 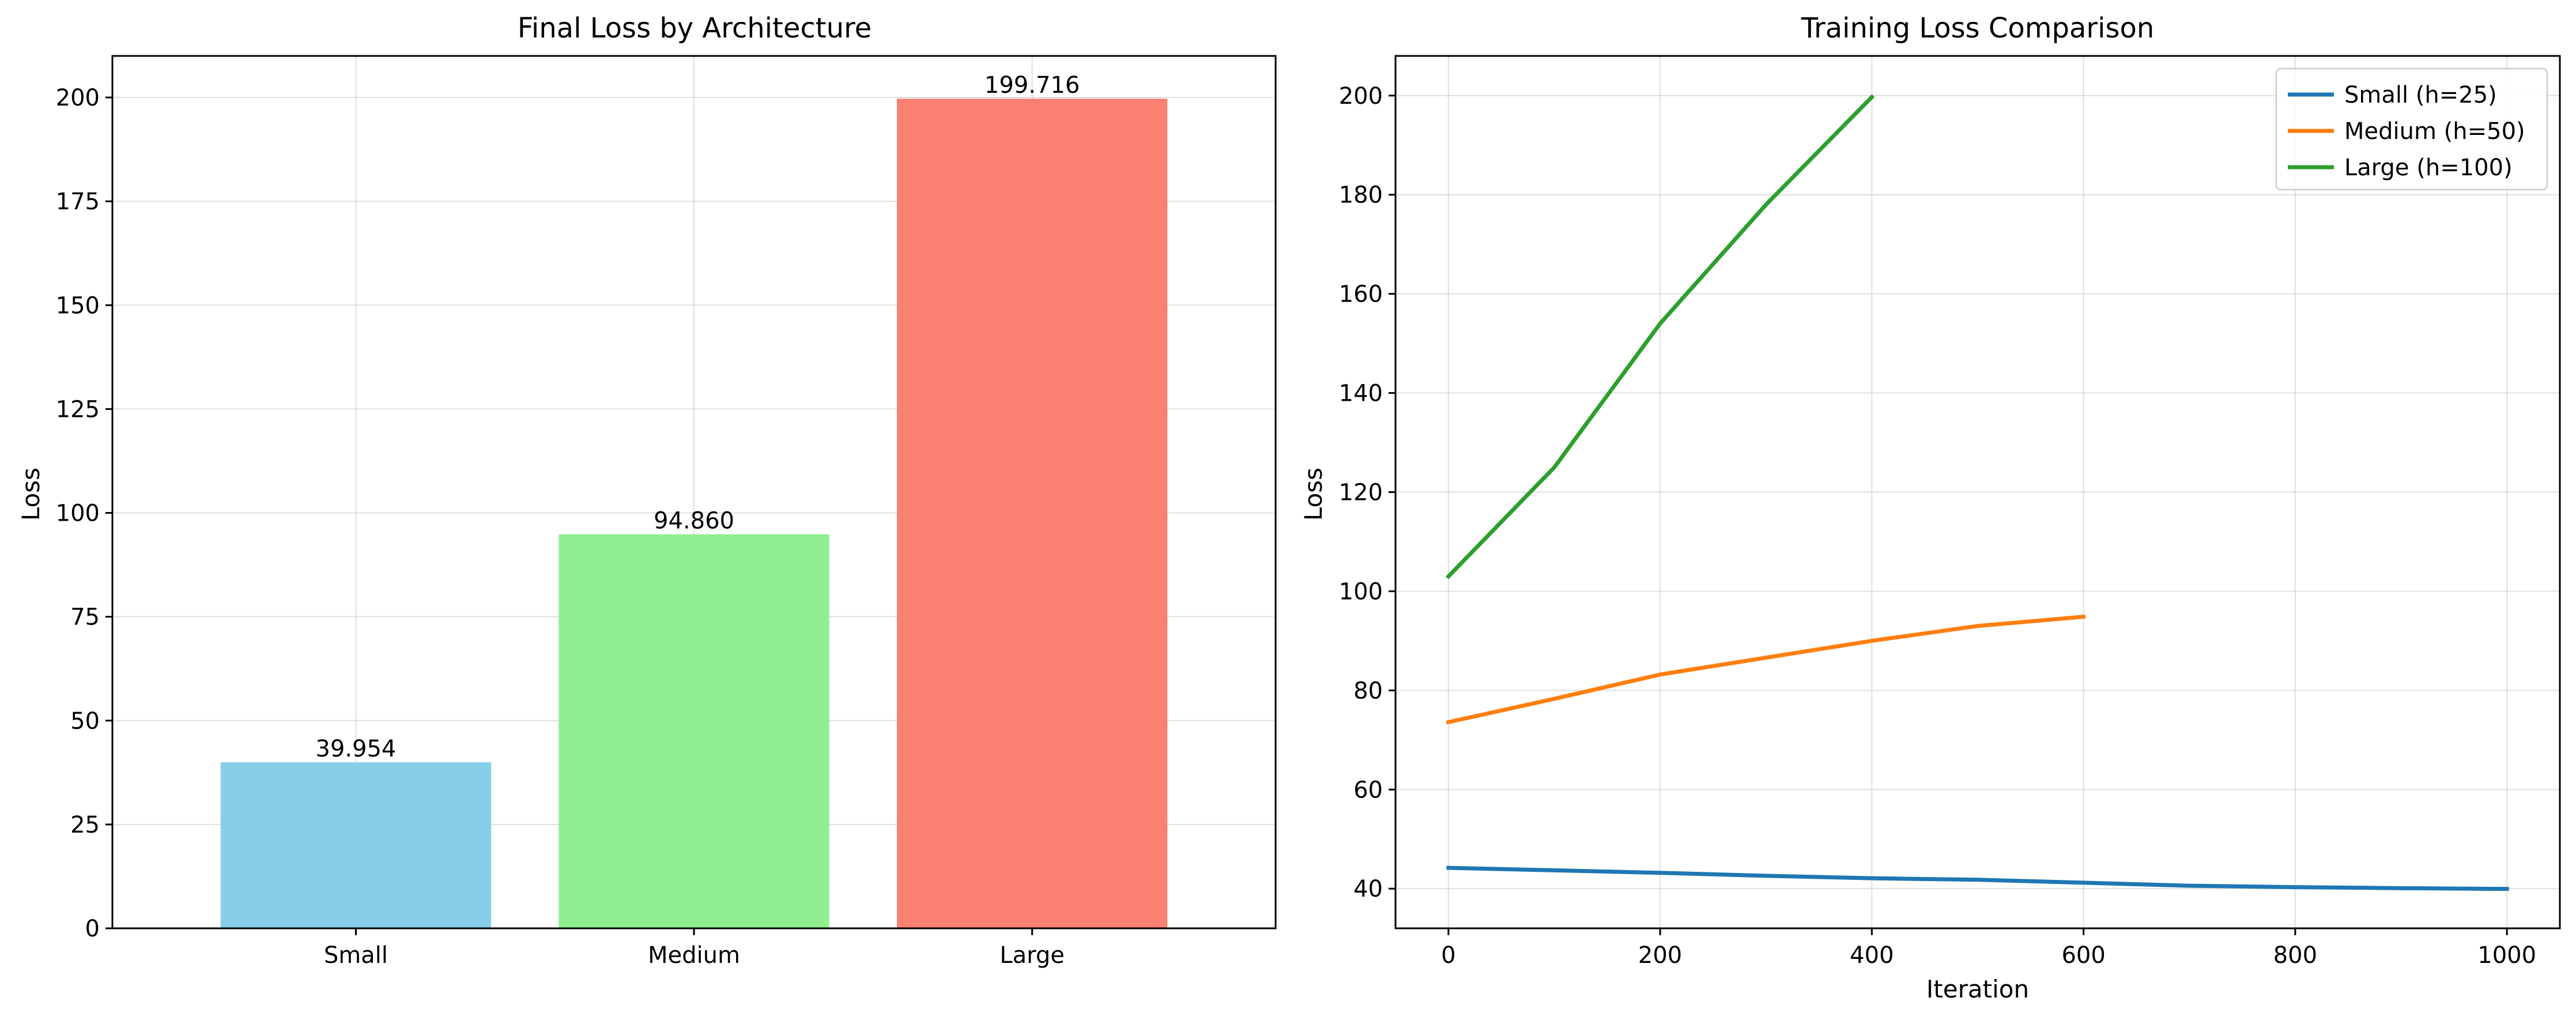 What do you see at coordinates (694, 521) in the screenshot?
I see `bar-value-label: 94.860` at bounding box center [694, 521].